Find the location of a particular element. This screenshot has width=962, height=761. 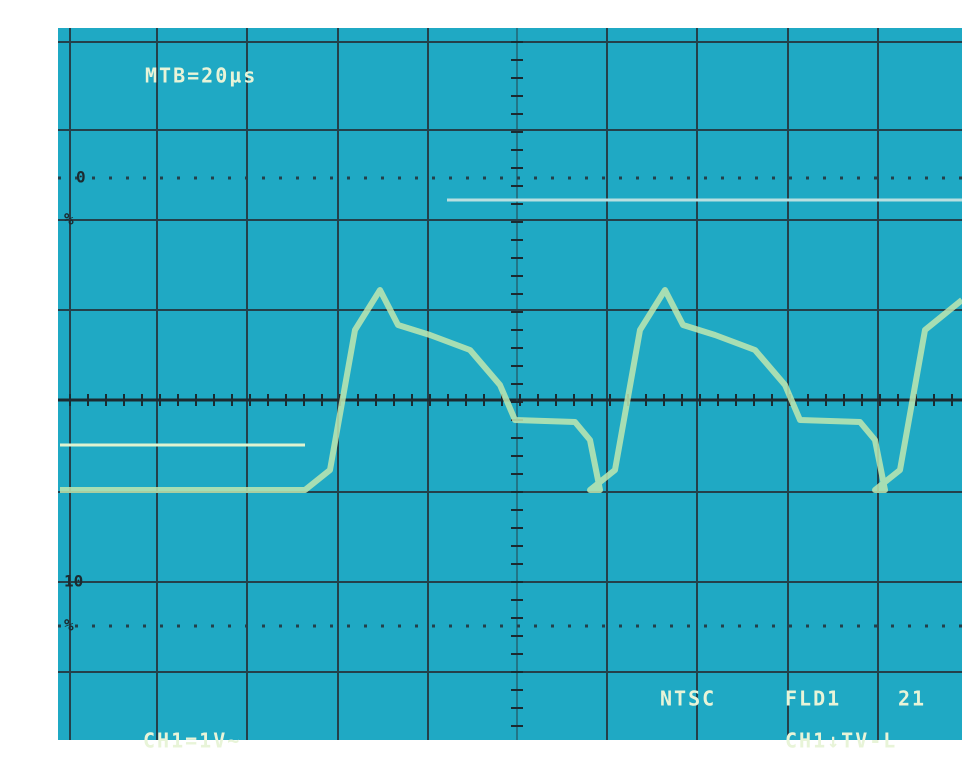

marker-label: 10 is located at coordinates (73, 581).